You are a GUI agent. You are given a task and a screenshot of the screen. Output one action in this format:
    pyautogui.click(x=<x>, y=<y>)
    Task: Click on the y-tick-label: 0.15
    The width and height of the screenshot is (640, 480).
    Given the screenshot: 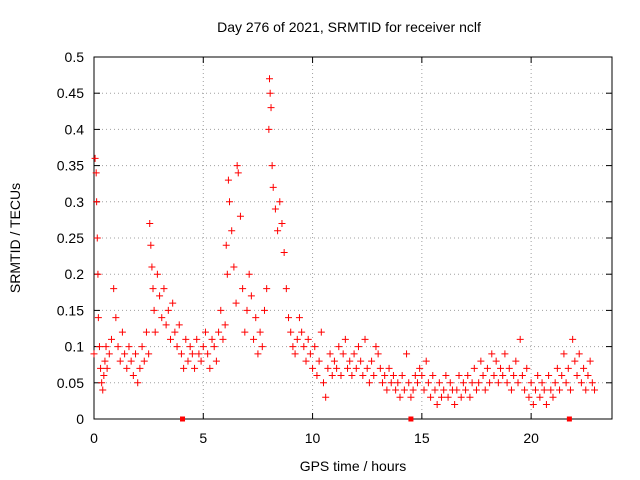 What is the action you would take?
    pyautogui.click(x=70, y=310)
    